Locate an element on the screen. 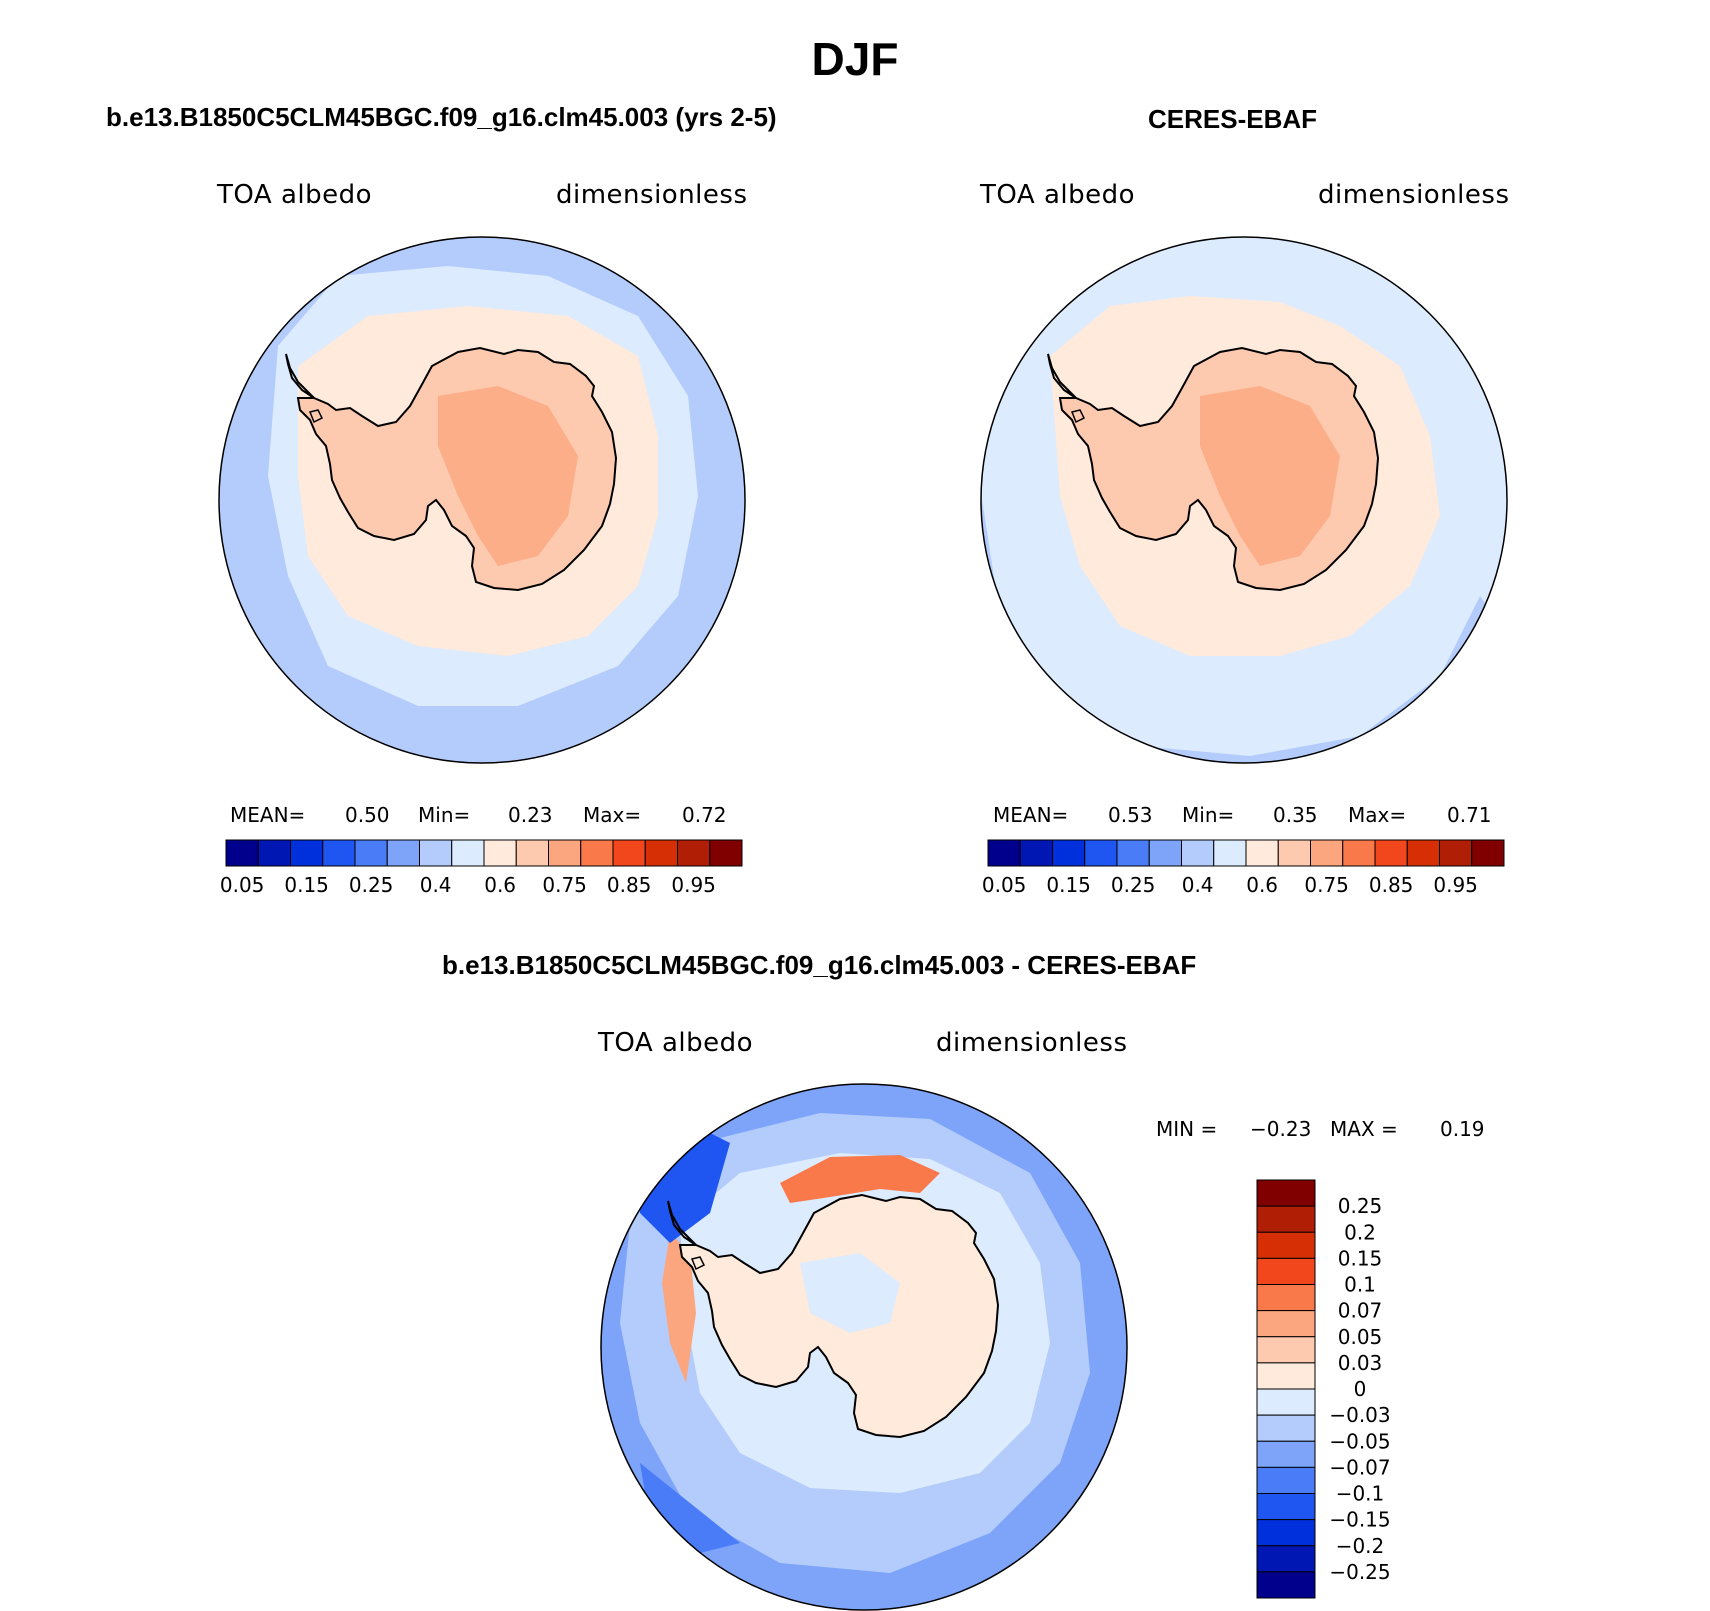 The width and height of the screenshot is (1710, 1611). panel-model-max-value: 0.72 is located at coordinates (704, 815).